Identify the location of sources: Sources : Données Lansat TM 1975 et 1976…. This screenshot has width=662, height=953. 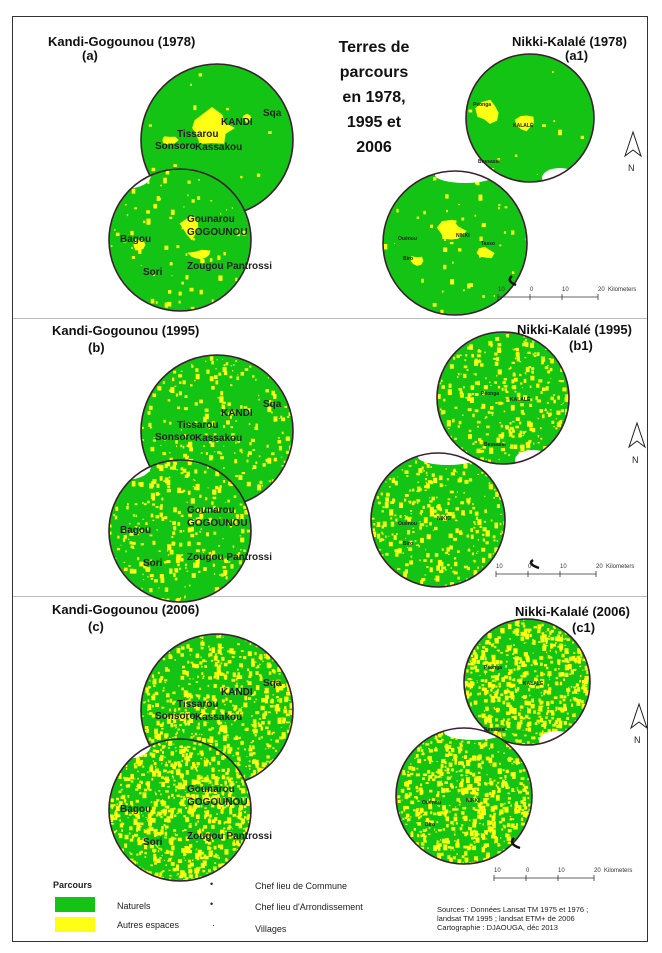
(512, 918).